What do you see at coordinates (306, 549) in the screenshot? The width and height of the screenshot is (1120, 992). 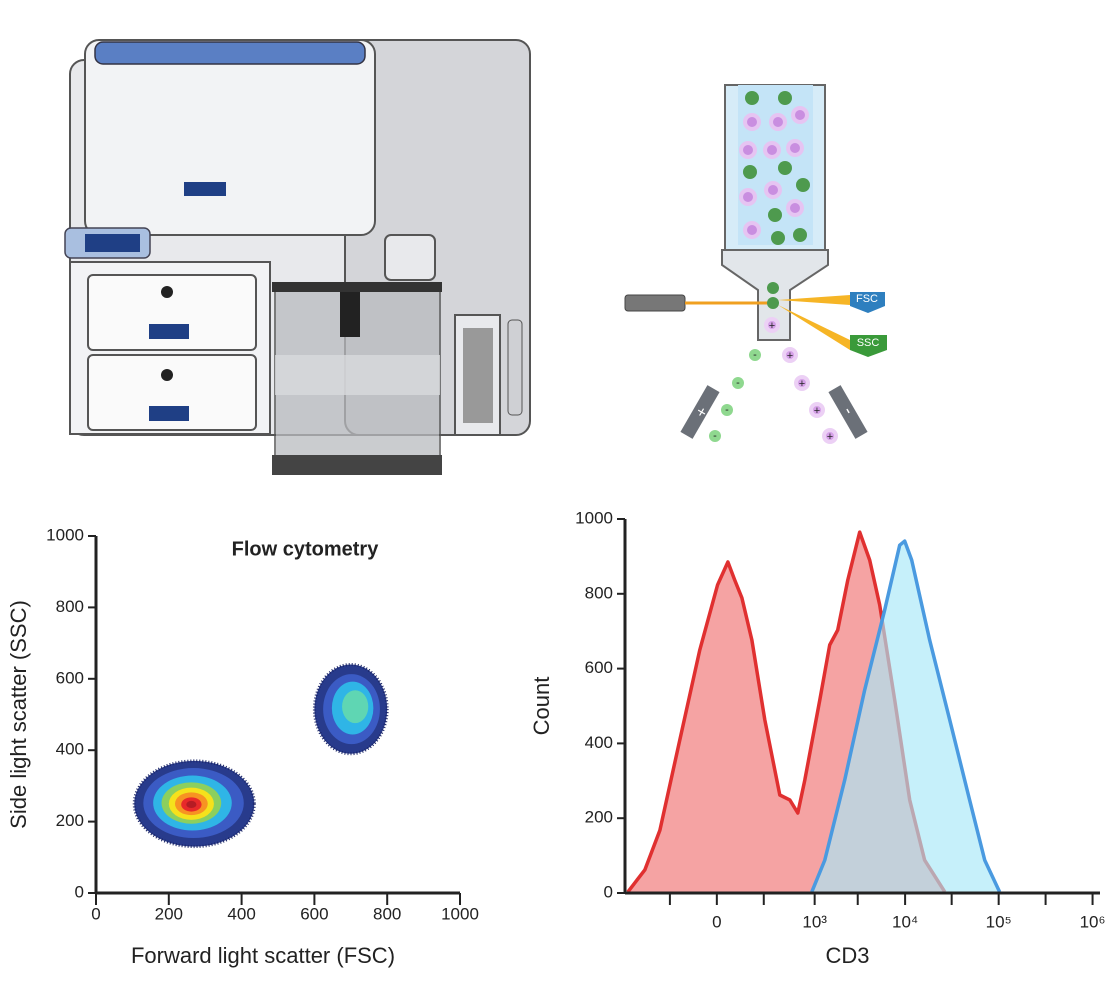 I see `chart-title: Flow cytometry` at bounding box center [306, 549].